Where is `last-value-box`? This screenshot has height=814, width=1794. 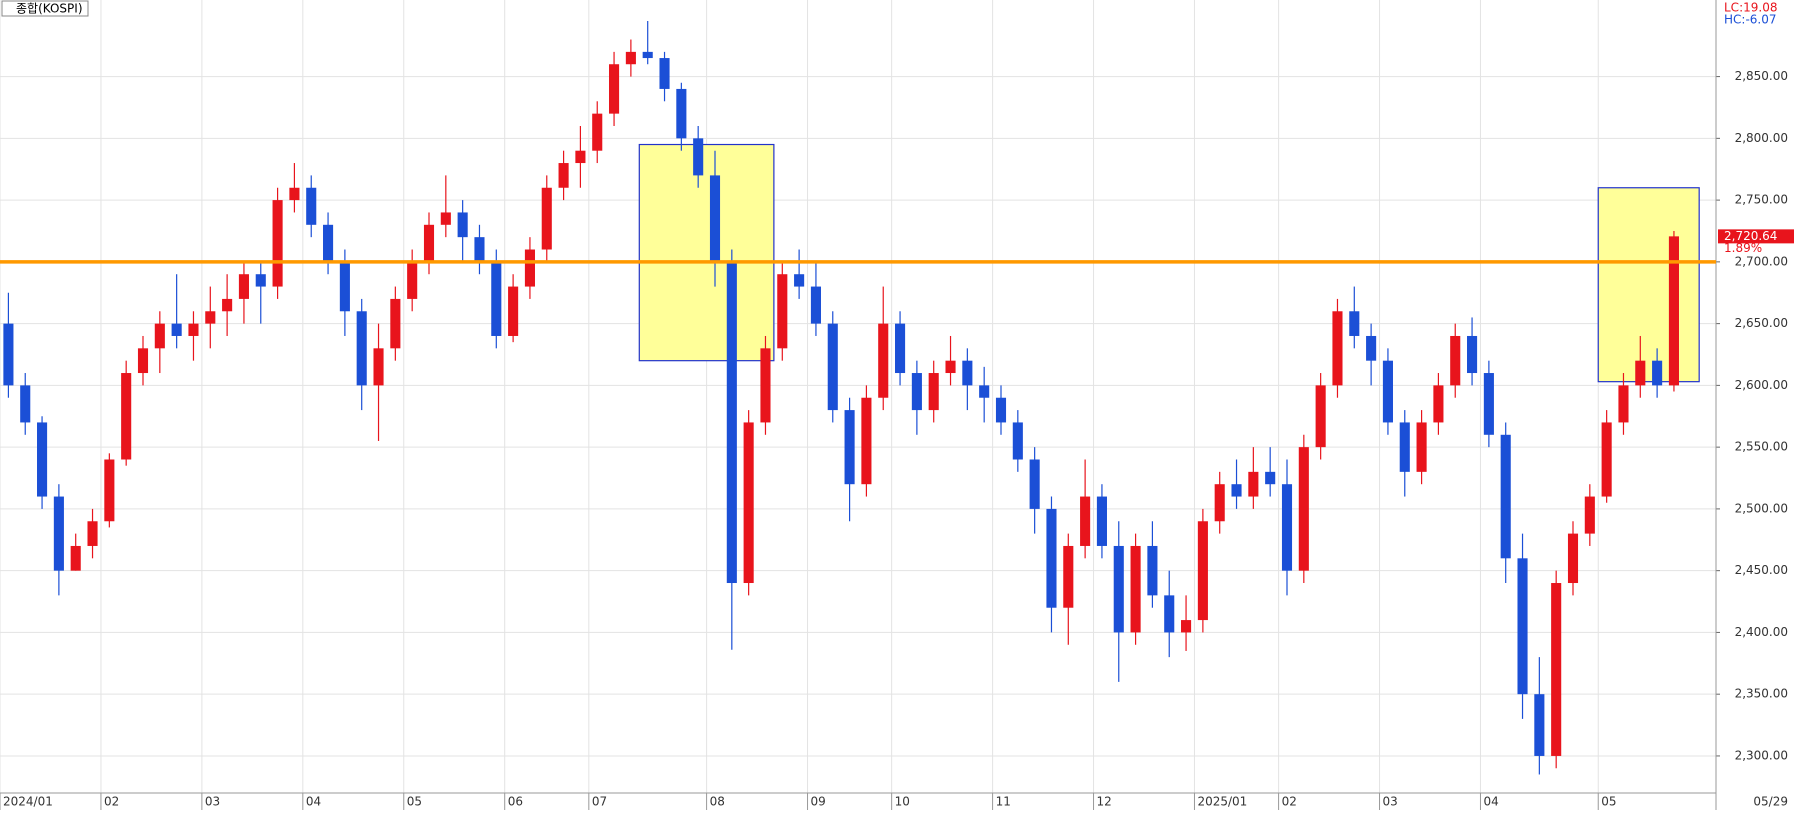 last-value-box is located at coordinates (1756, 236).